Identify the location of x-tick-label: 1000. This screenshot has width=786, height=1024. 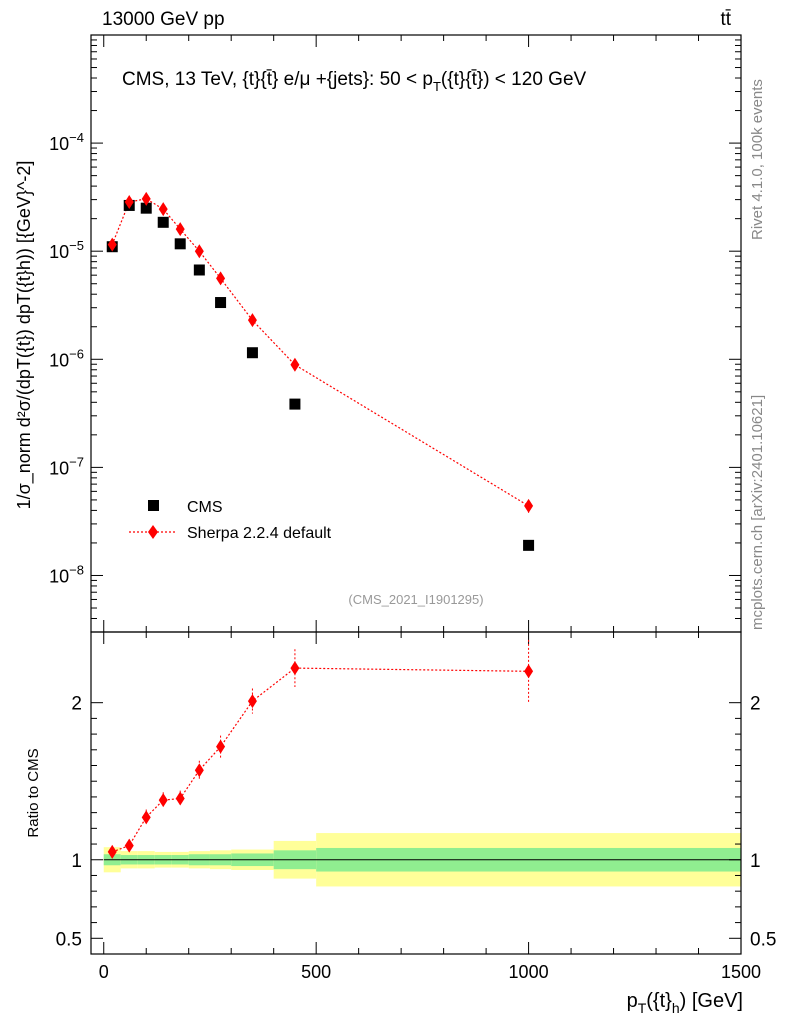
(529, 972).